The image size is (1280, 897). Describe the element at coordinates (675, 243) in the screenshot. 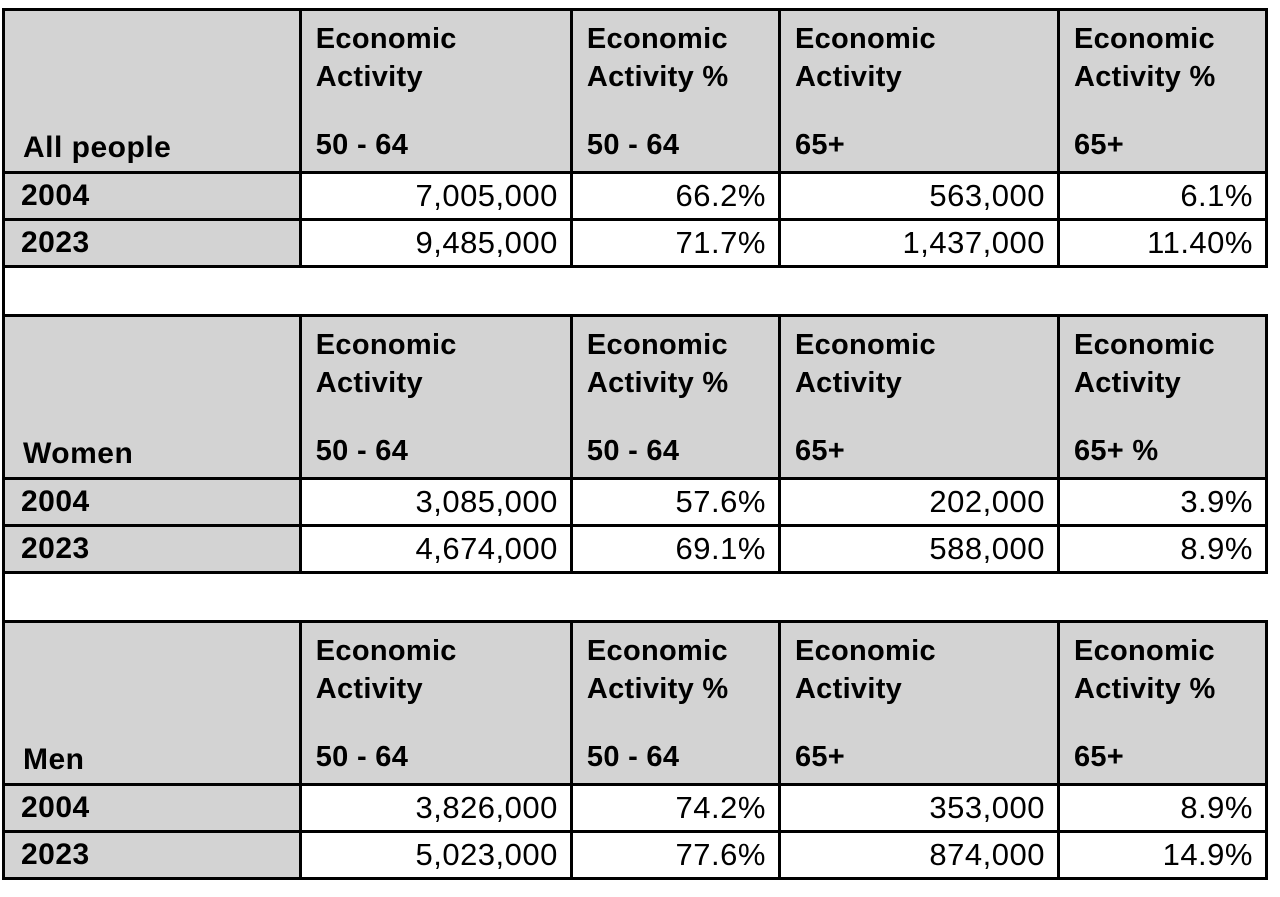

I see `value-cell: 71.7%` at that location.